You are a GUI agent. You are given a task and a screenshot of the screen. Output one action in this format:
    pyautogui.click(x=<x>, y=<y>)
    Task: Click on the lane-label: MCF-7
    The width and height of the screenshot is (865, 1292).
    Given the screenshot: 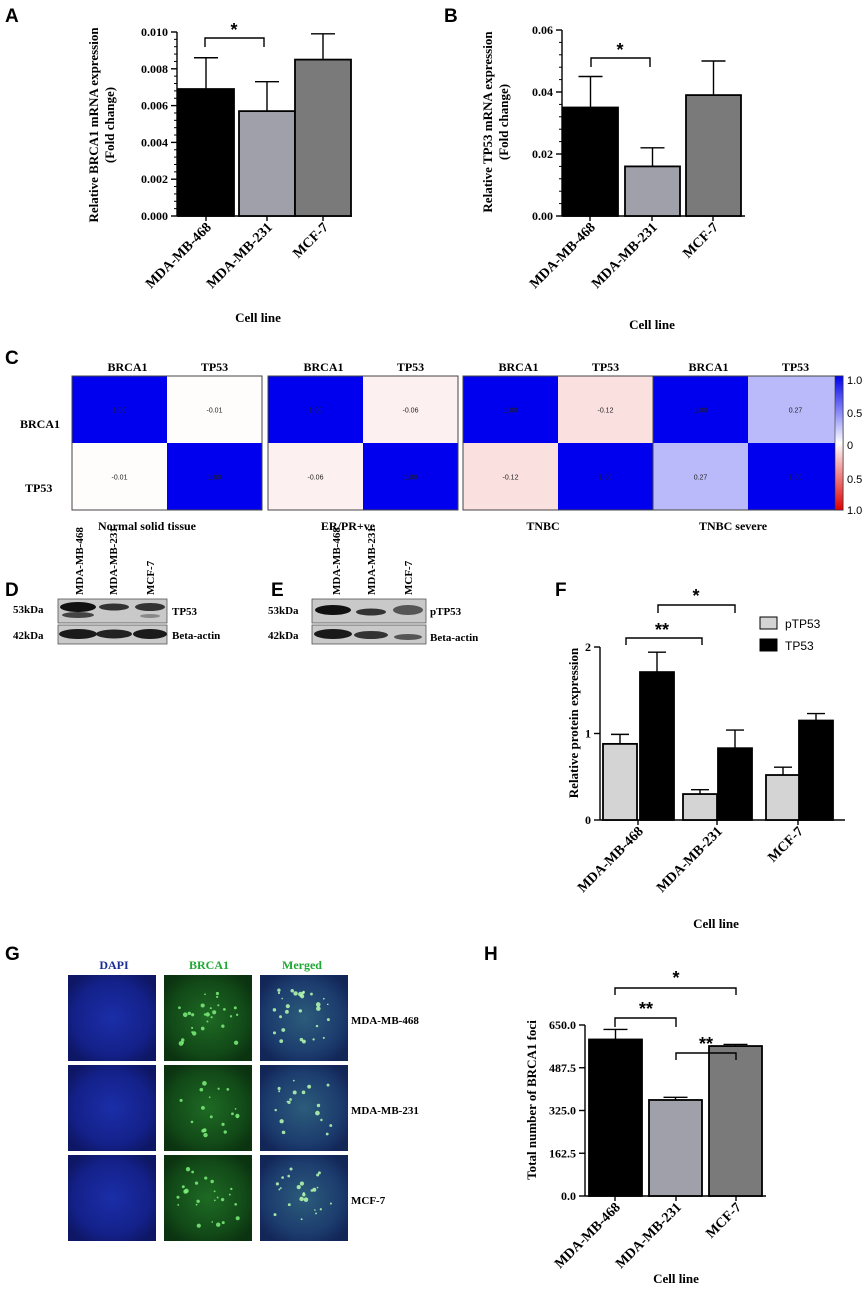 What is the action you would take?
    pyautogui.click(x=151, y=577)
    